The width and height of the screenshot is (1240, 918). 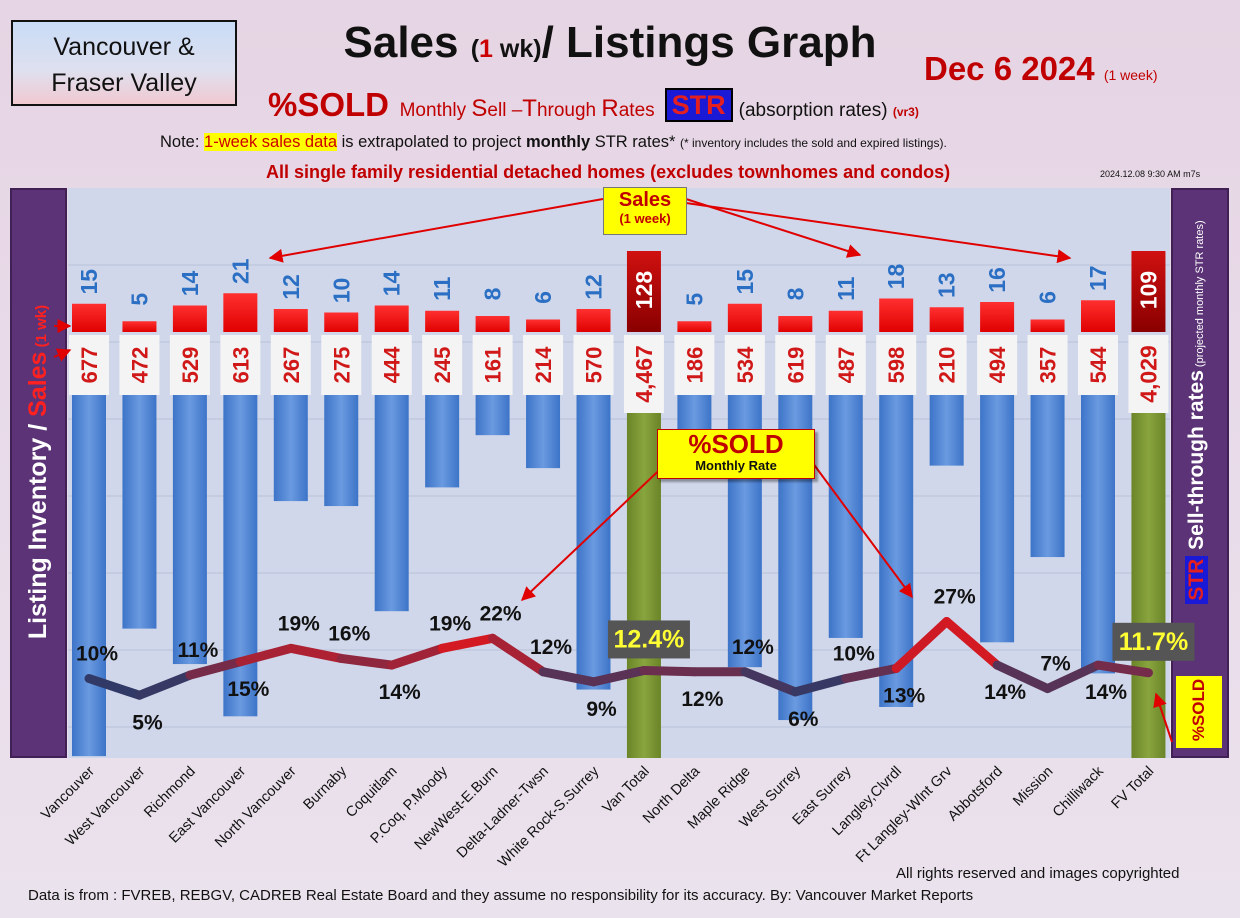 What do you see at coordinates (803, 719) in the screenshot?
I see `sold-rate-label: 6%` at bounding box center [803, 719].